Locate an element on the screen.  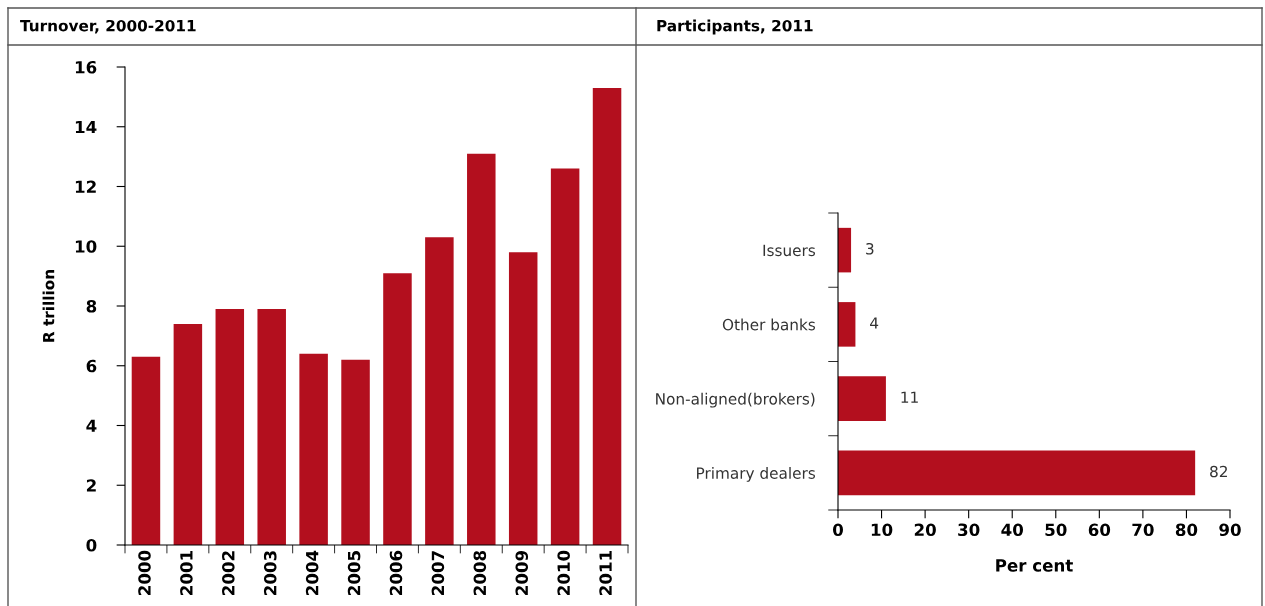
x-tick-label: 30 is located at coordinates (969, 530).